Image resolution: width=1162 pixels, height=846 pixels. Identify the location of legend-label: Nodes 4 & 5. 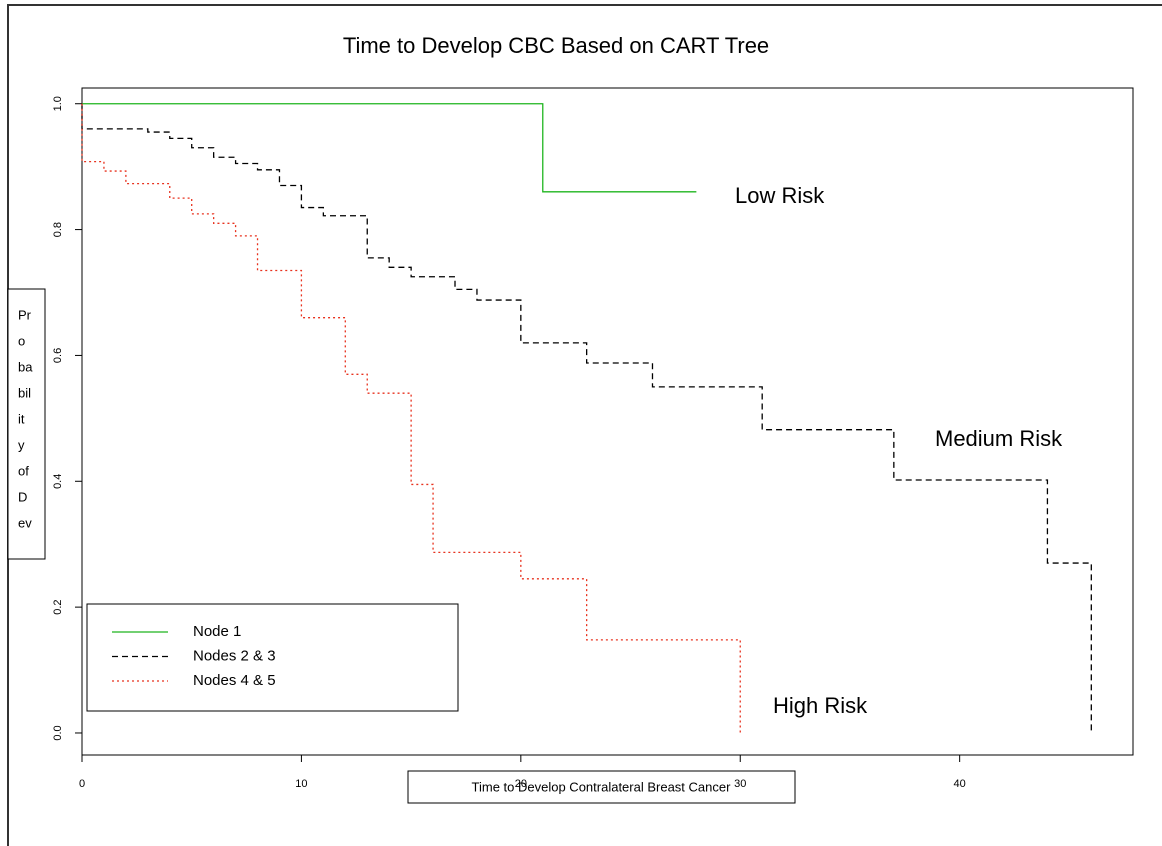
(234, 680).